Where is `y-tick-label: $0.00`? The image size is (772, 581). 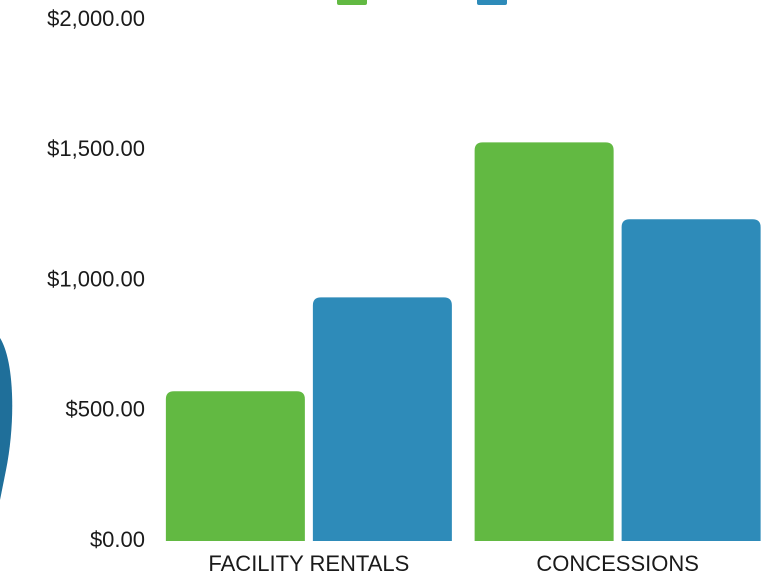 y-tick-label: $0.00 is located at coordinates (117, 539).